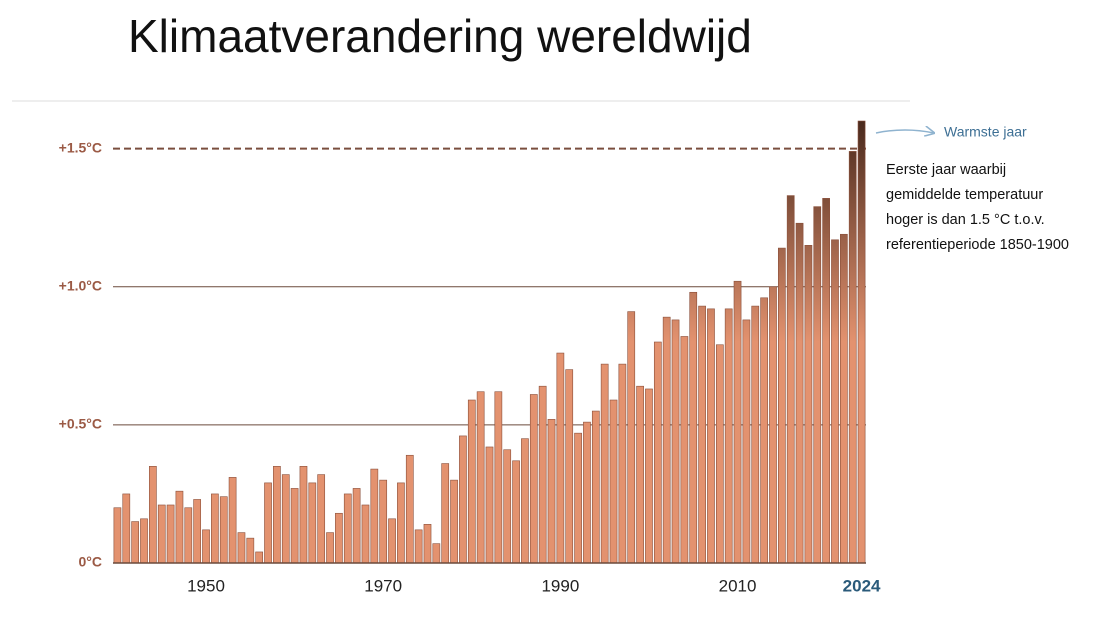 This screenshot has width=1096, height=620. I want to click on annotation-arrow, so click(904, 131).